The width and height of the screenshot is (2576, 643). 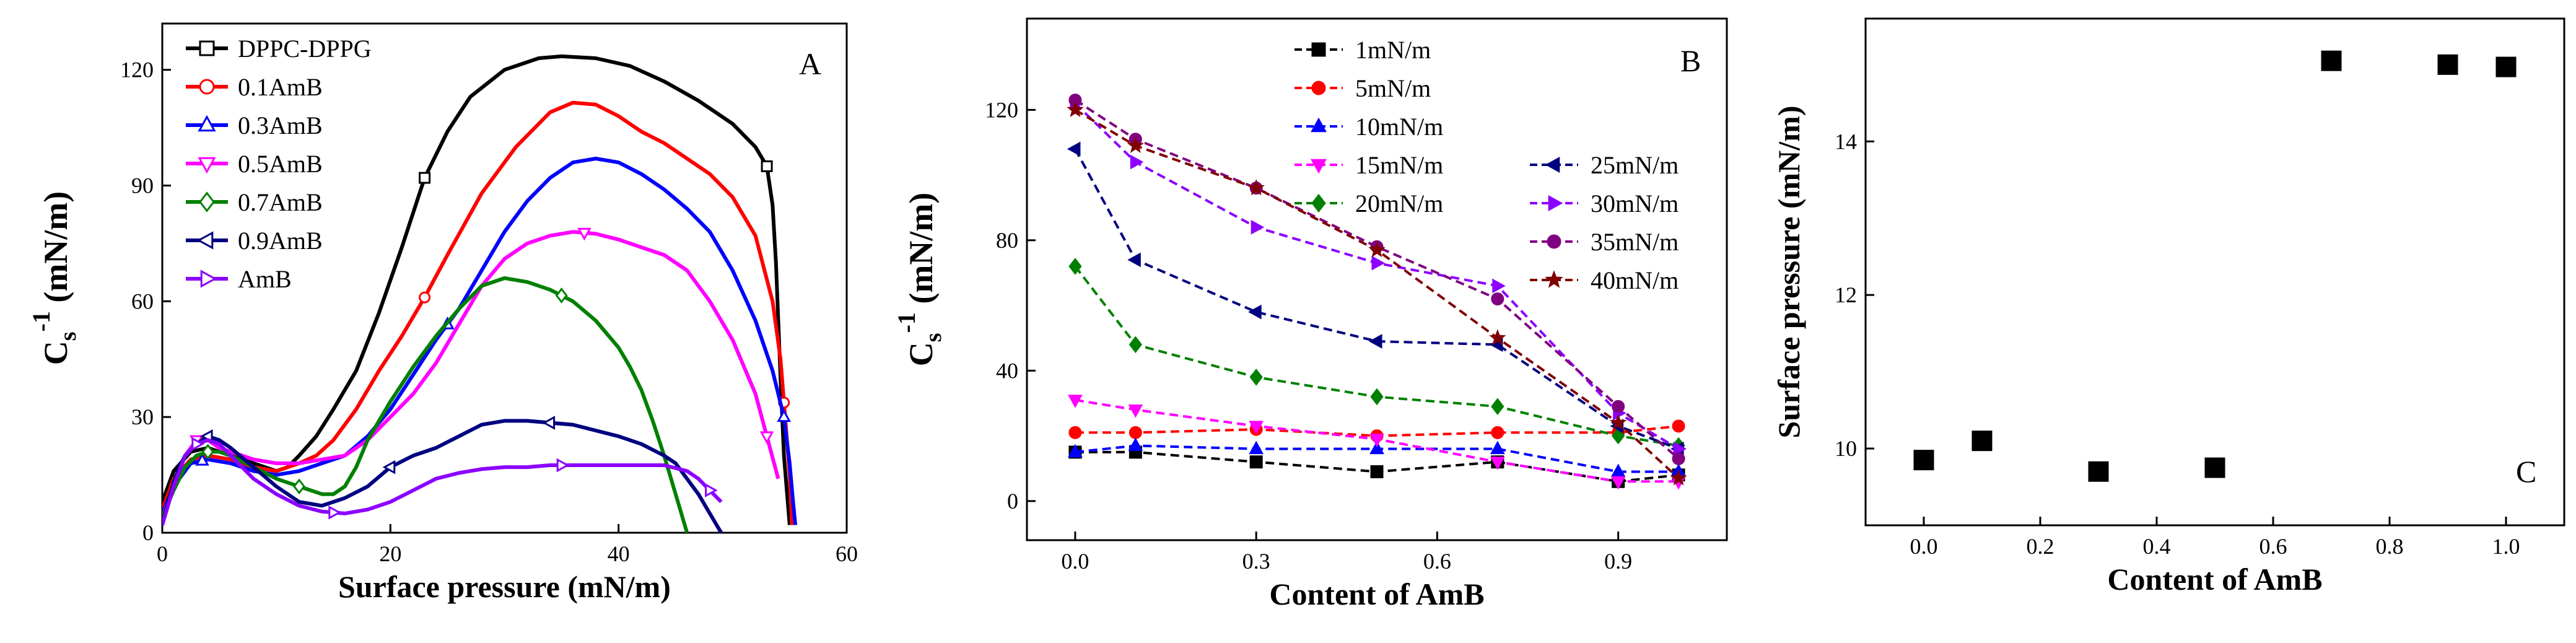 What do you see at coordinates (933, 337) in the screenshot?
I see `y-axis-label-sub: s` at bounding box center [933, 337].